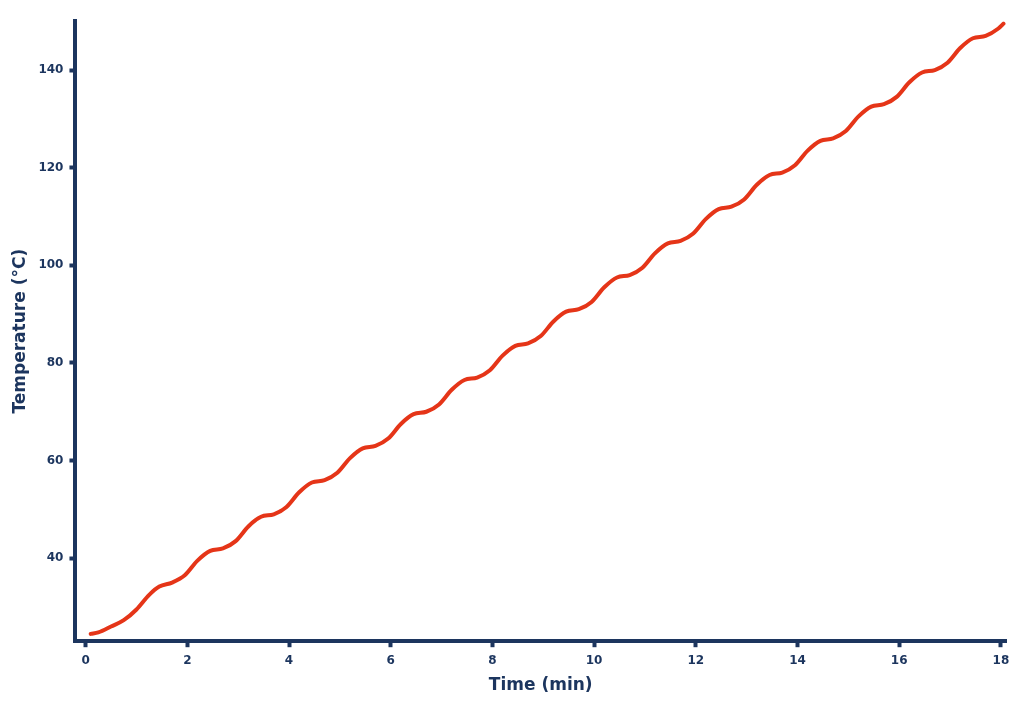 Image resolution: width=1024 pixels, height=703 pixels. I want to click on x-tick-label: 8, so click(492, 659).